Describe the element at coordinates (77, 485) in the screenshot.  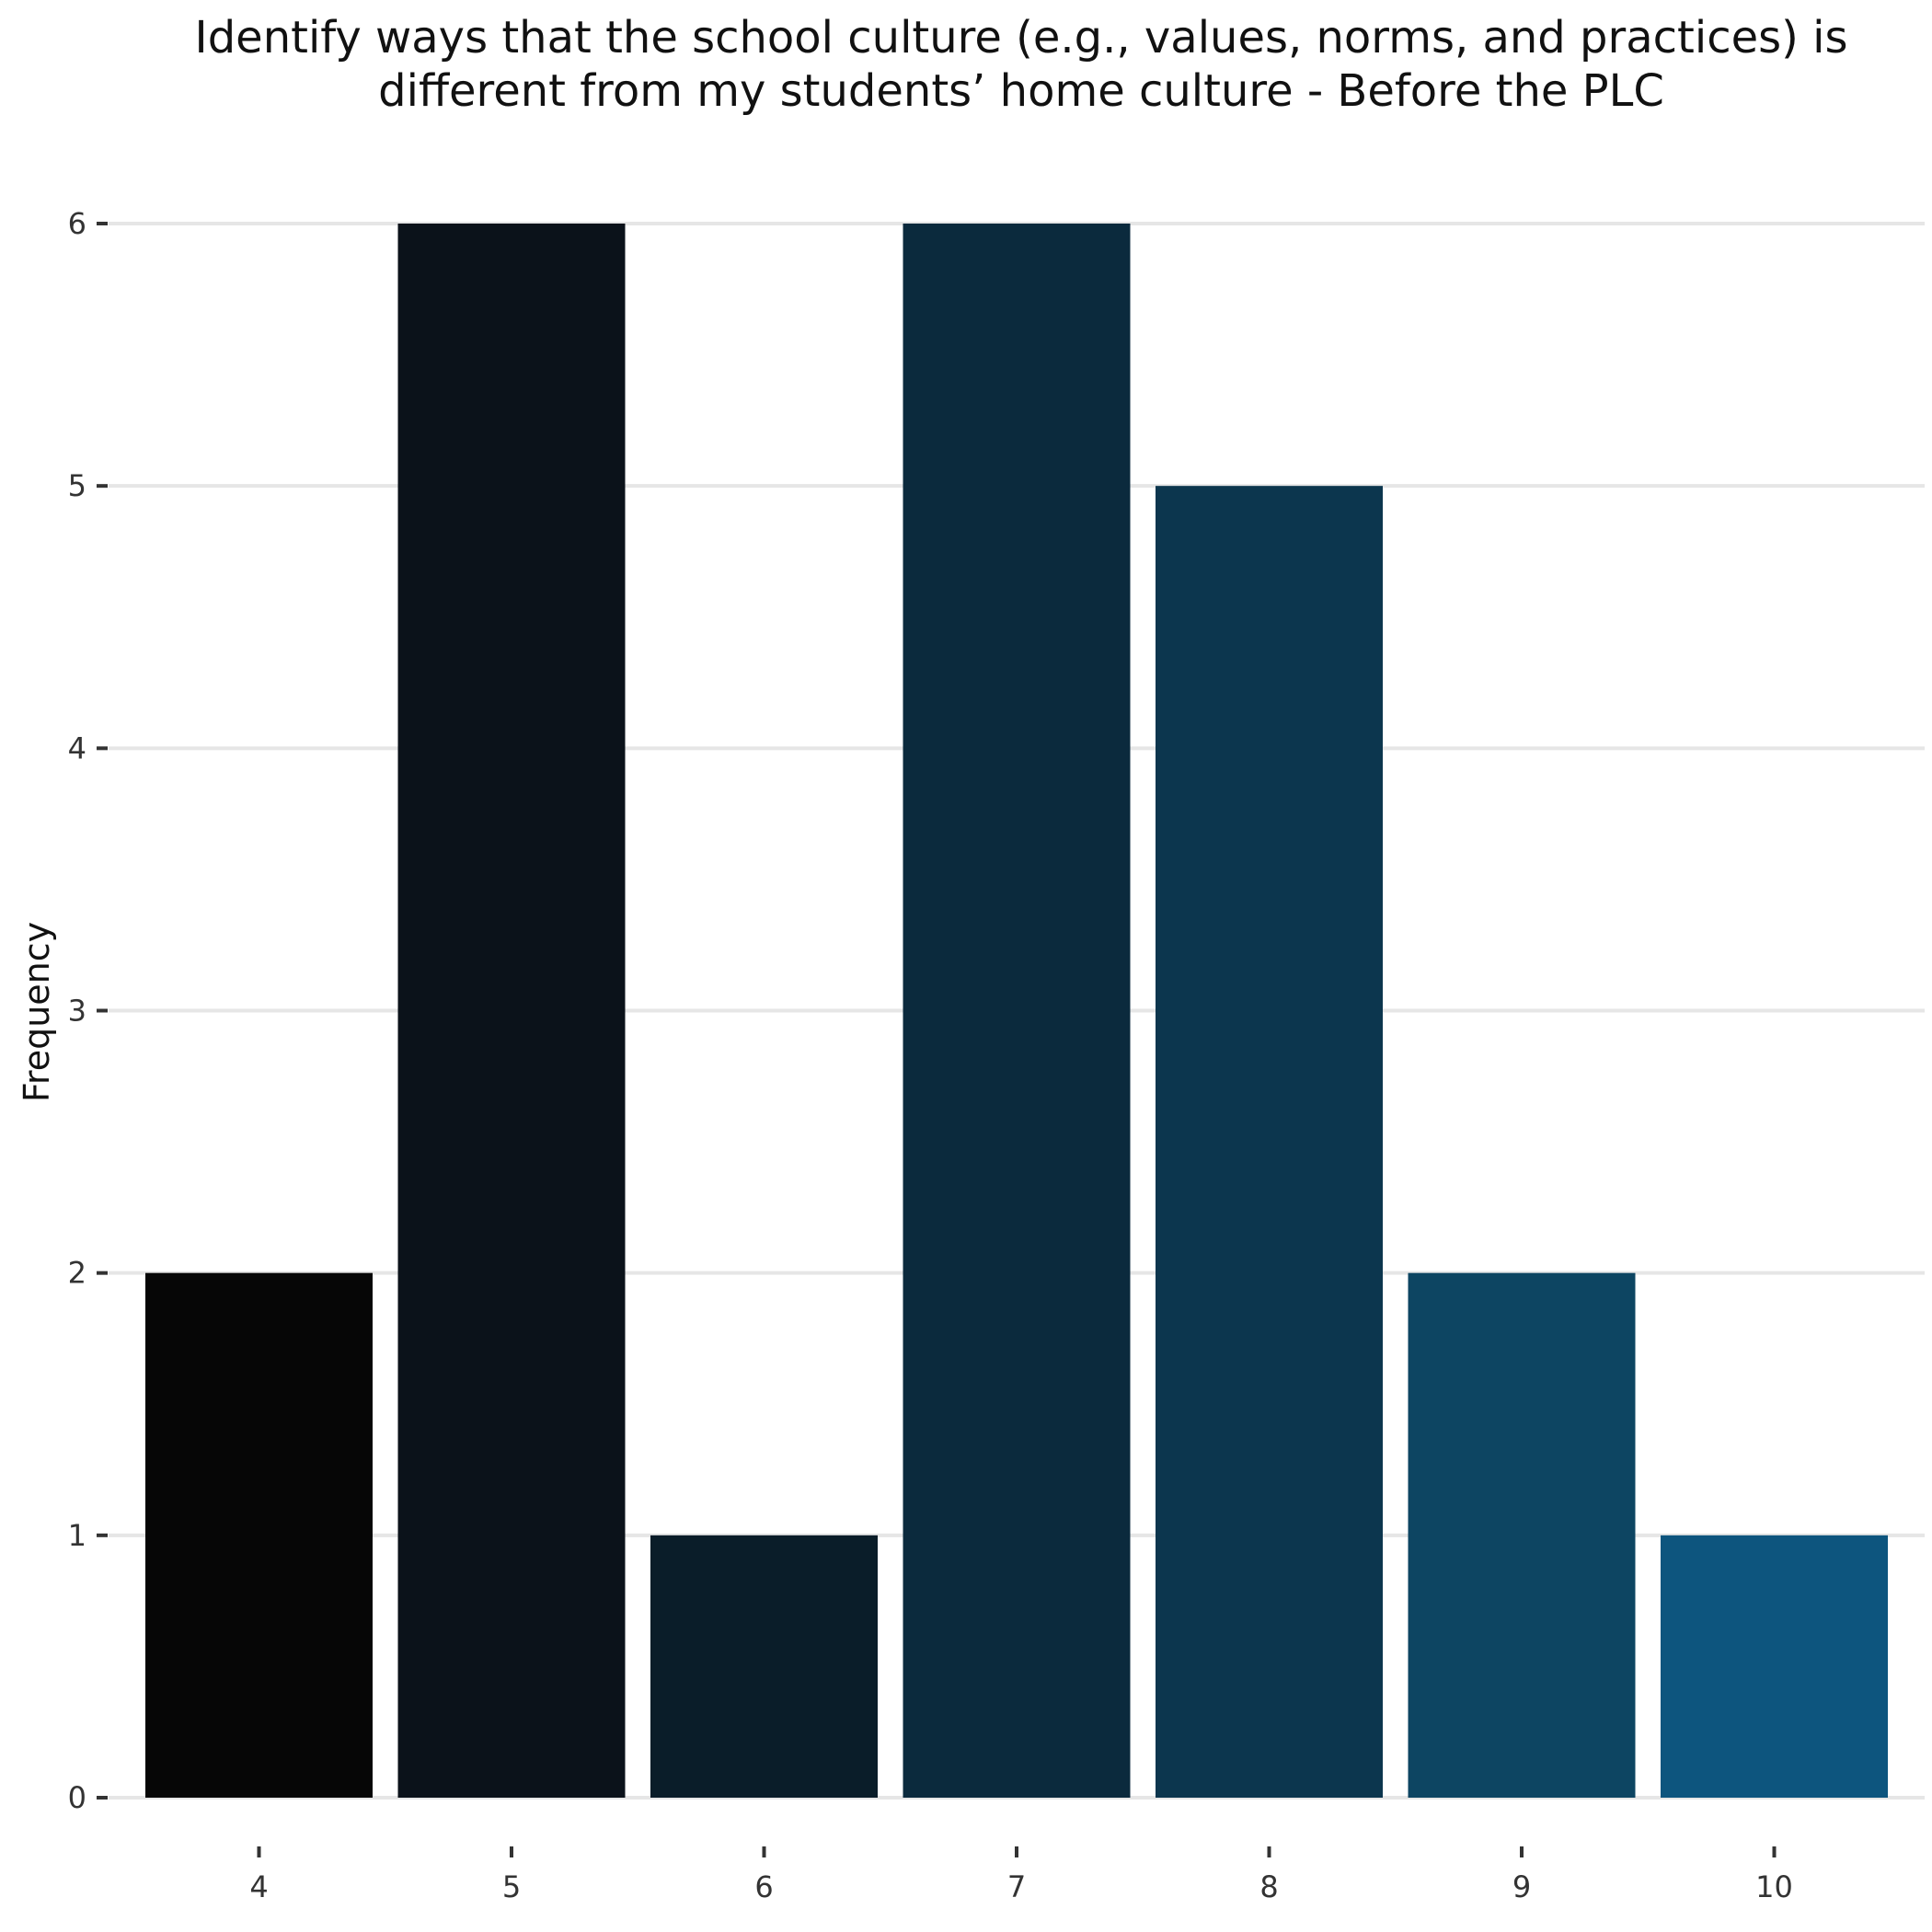
I see `y-tick-label: 5` at that location.